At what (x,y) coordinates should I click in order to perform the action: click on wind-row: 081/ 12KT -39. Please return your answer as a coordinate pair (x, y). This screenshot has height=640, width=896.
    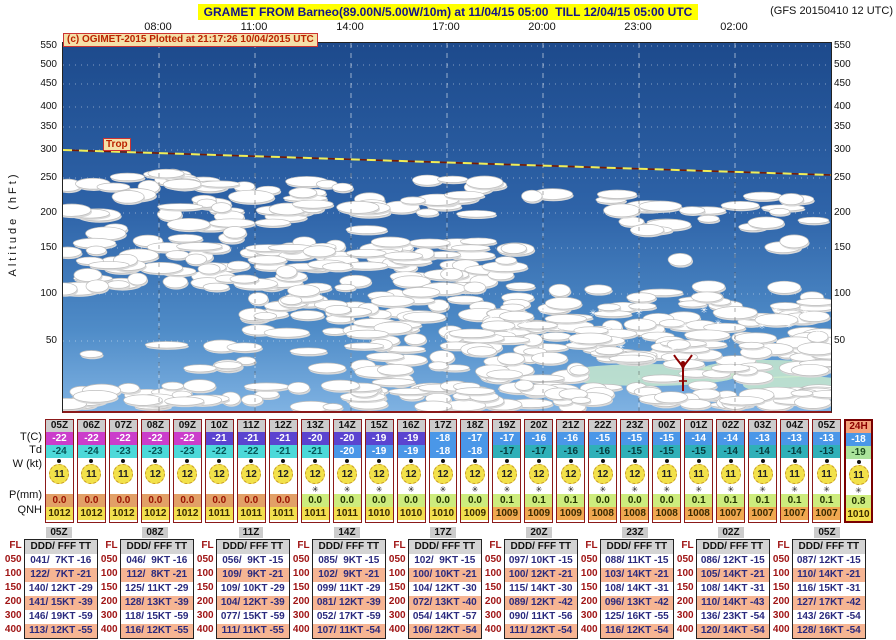
    Looking at the image, I should click on (348, 603).